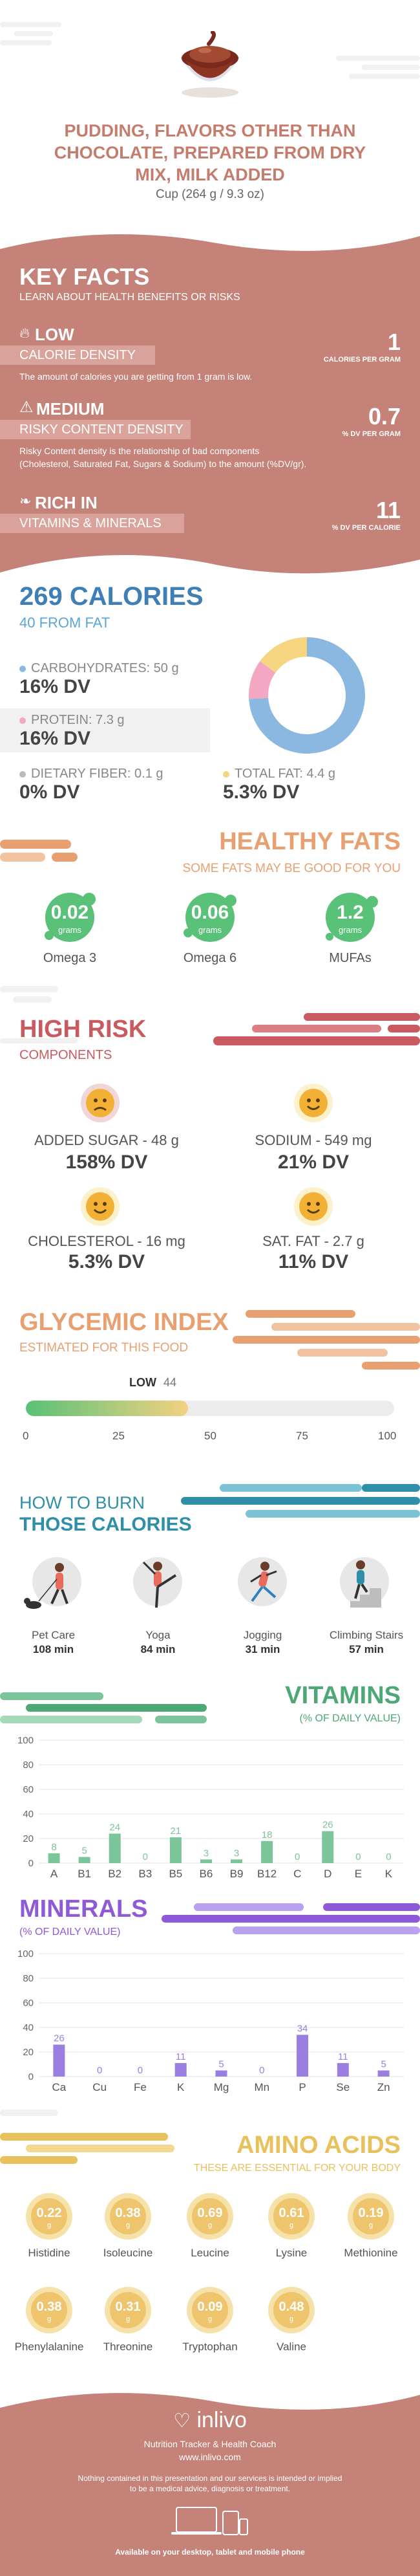 This screenshot has height=2576, width=420. Describe the element at coordinates (22, 774) in the screenshot. I see `fiber-dot-icon` at that location.